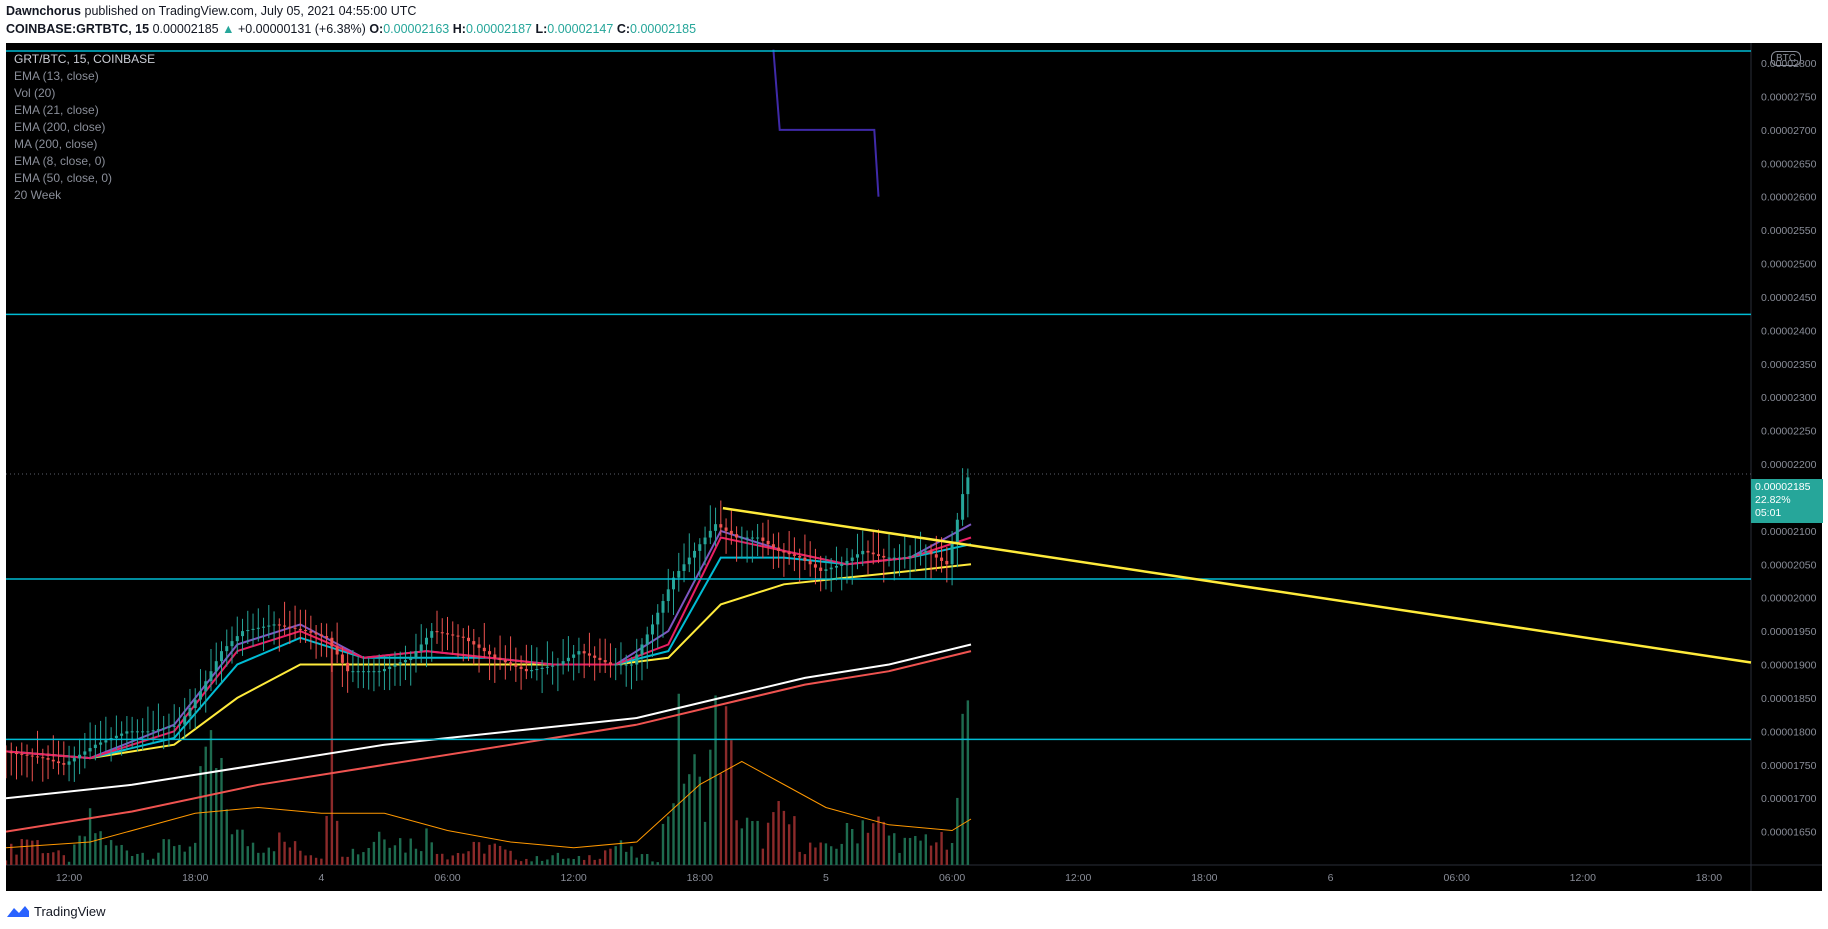 This screenshot has height=929, width=1828. What do you see at coordinates (489, 661) in the screenshot?
I see `ema50-line` at bounding box center [489, 661].